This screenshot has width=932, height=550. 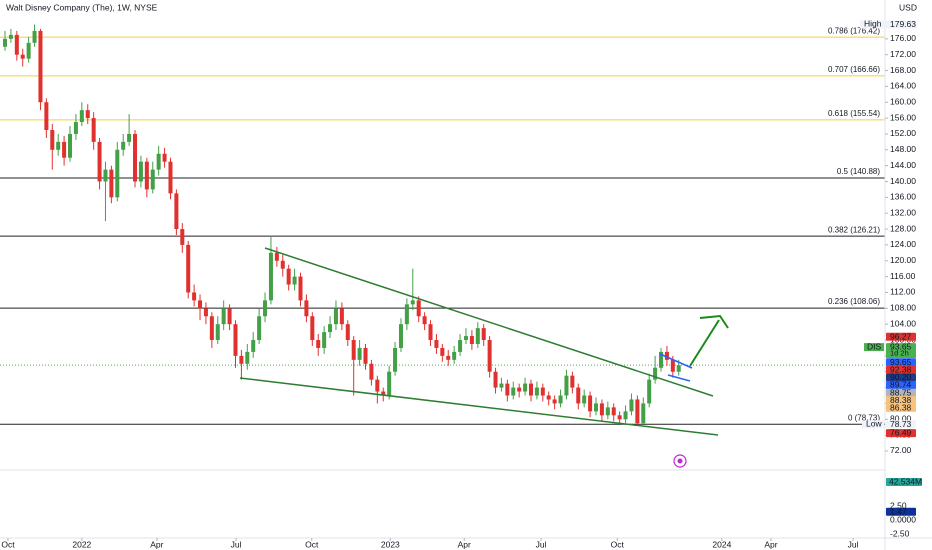 I want to click on y-tick-label: 160.00, so click(x=903, y=101).